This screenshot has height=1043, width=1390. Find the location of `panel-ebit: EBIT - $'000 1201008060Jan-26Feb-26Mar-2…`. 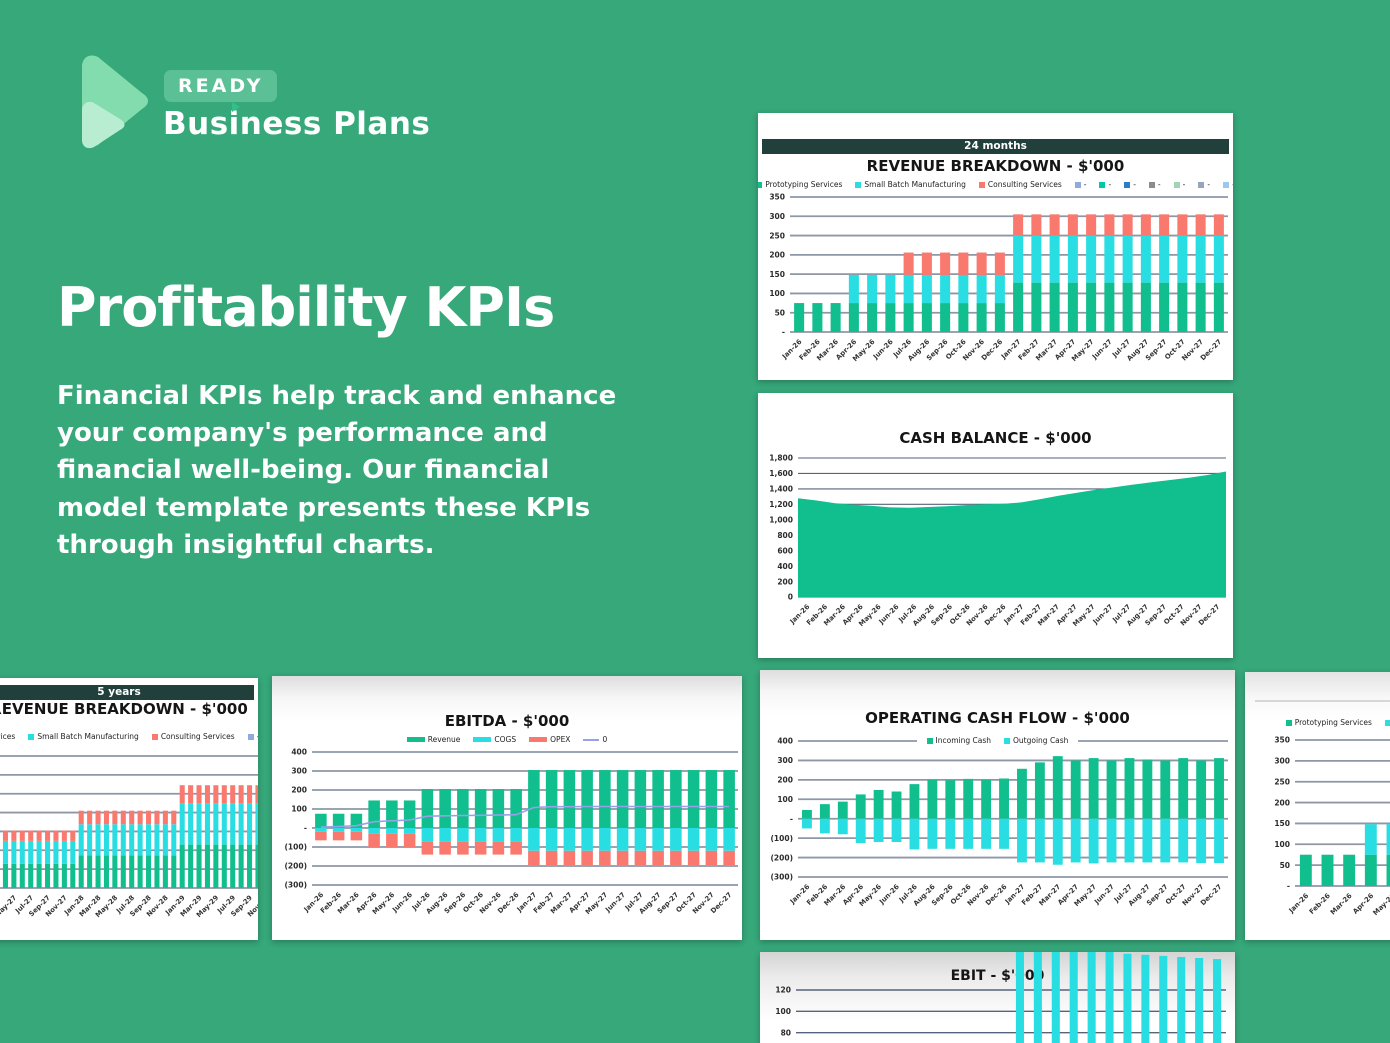

panel-ebit: EBIT - $'000 1201008060Jan-26Feb-26Mar-2… is located at coordinates (997, 997).